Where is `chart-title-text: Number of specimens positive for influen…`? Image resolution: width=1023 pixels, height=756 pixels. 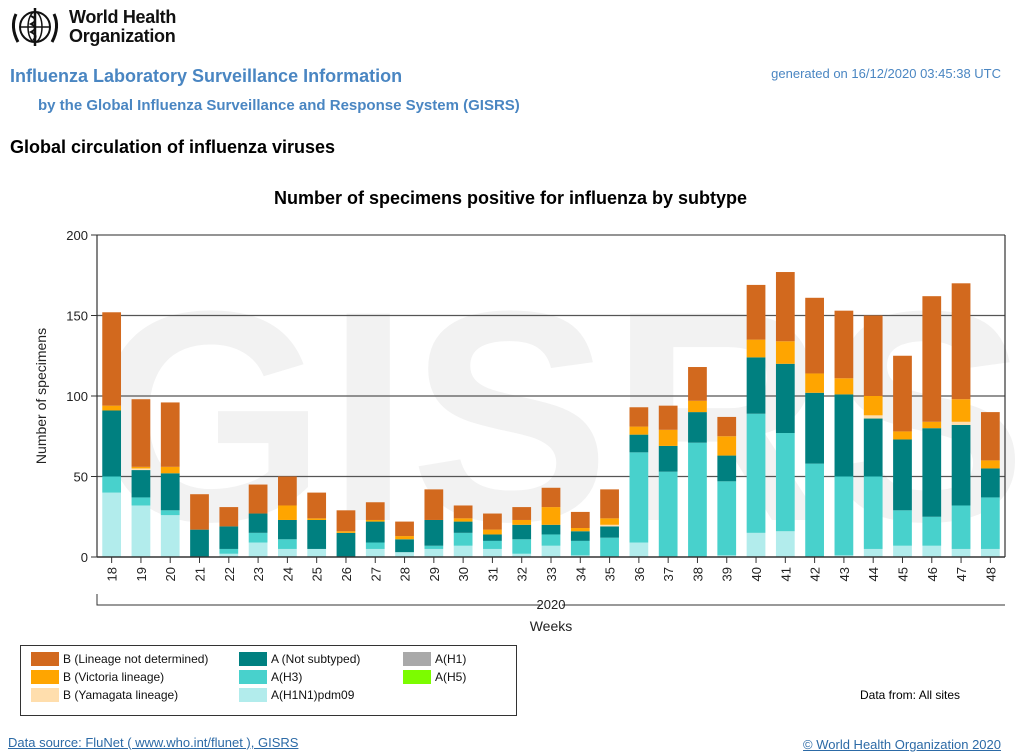
chart-title-text: Number of specimens positive for influen… is located at coordinates (510, 198).